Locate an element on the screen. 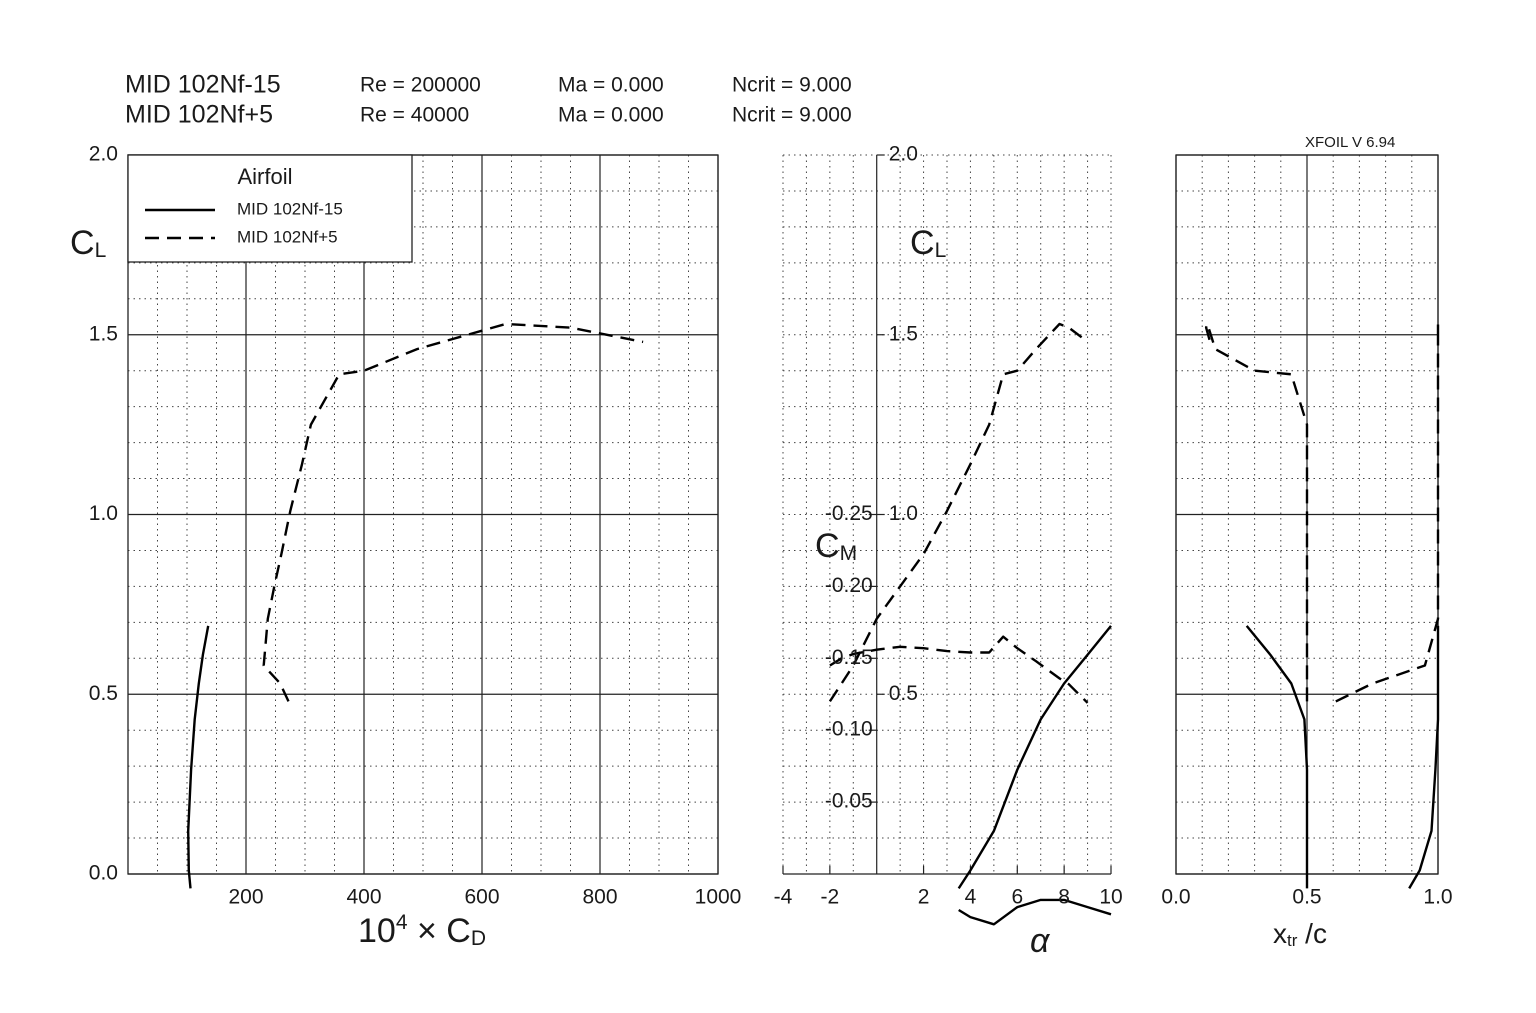 The width and height of the screenshot is (1536, 1013). legend-box is located at coordinates (270, 208).